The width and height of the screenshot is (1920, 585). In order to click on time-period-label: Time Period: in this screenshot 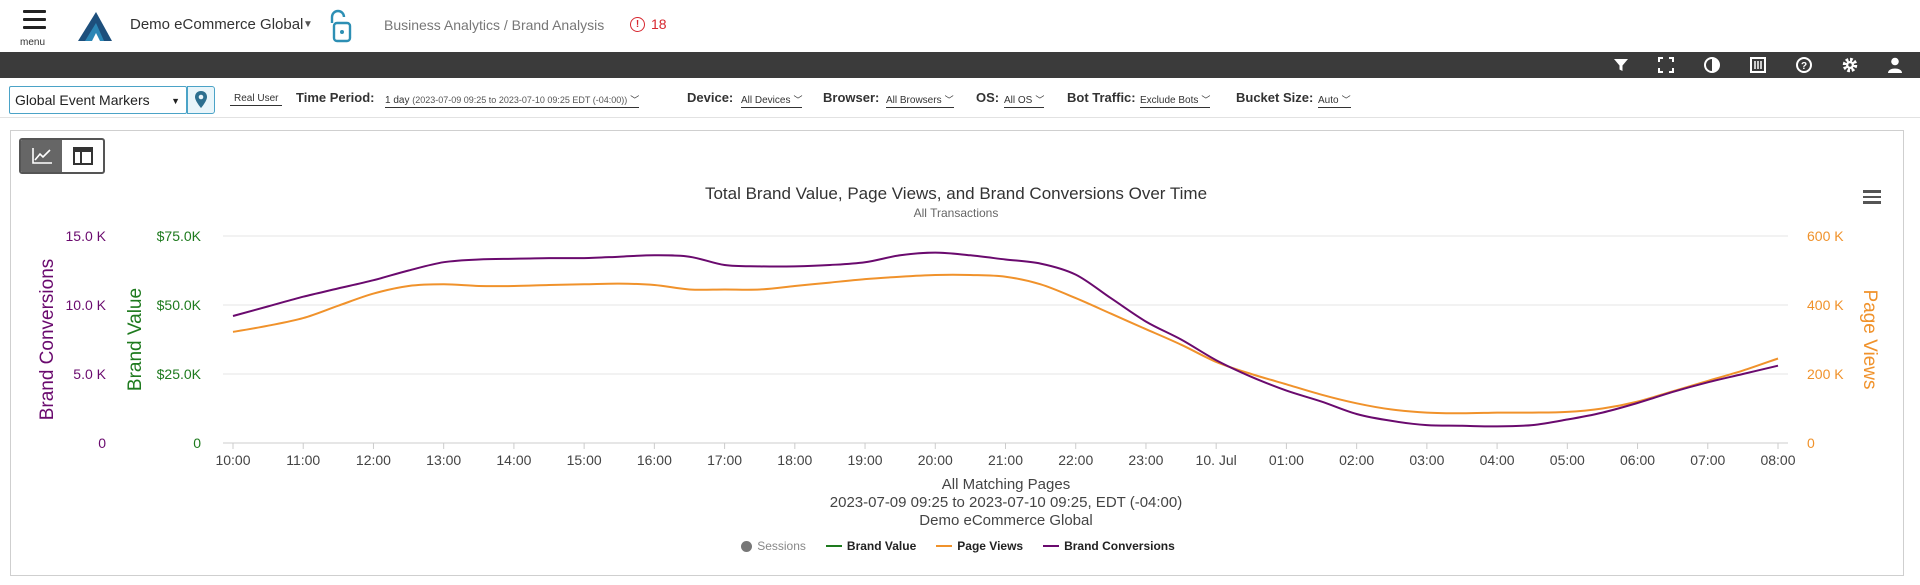, I will do `click(335, 97)`.